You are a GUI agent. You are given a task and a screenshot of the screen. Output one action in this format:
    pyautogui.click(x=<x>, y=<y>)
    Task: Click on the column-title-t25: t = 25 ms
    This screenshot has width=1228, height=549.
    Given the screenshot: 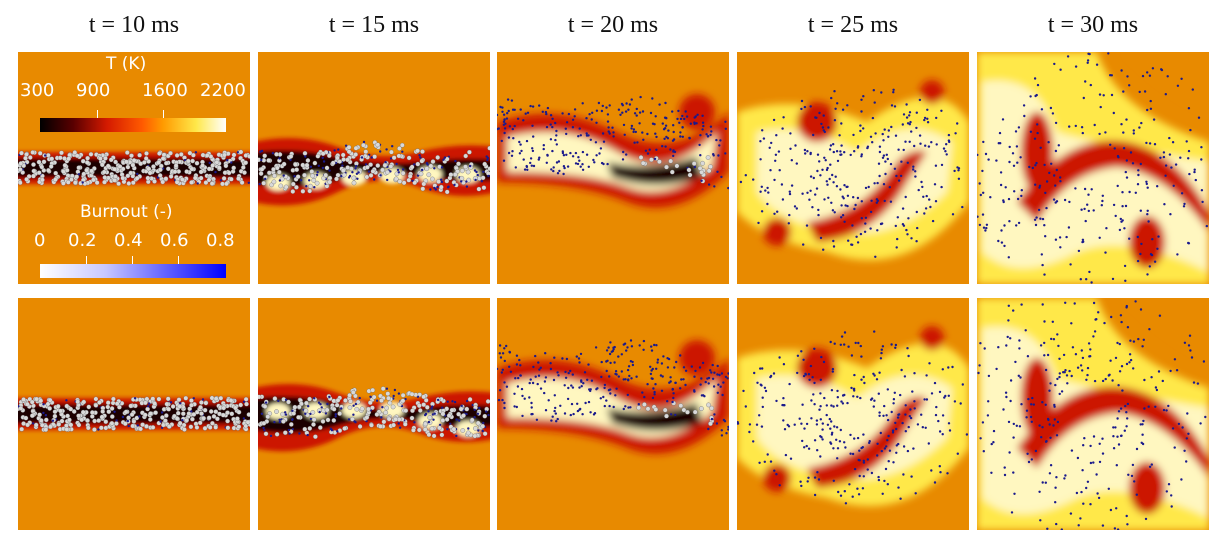 What is the action you would take?
    pyautogui.click(x=853, y=25)
    